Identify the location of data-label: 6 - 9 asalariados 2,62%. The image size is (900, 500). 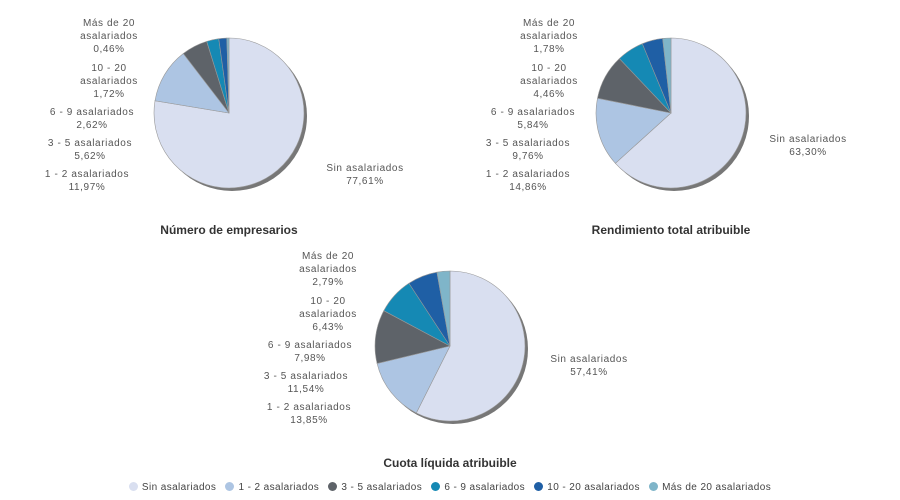
(92, 119).